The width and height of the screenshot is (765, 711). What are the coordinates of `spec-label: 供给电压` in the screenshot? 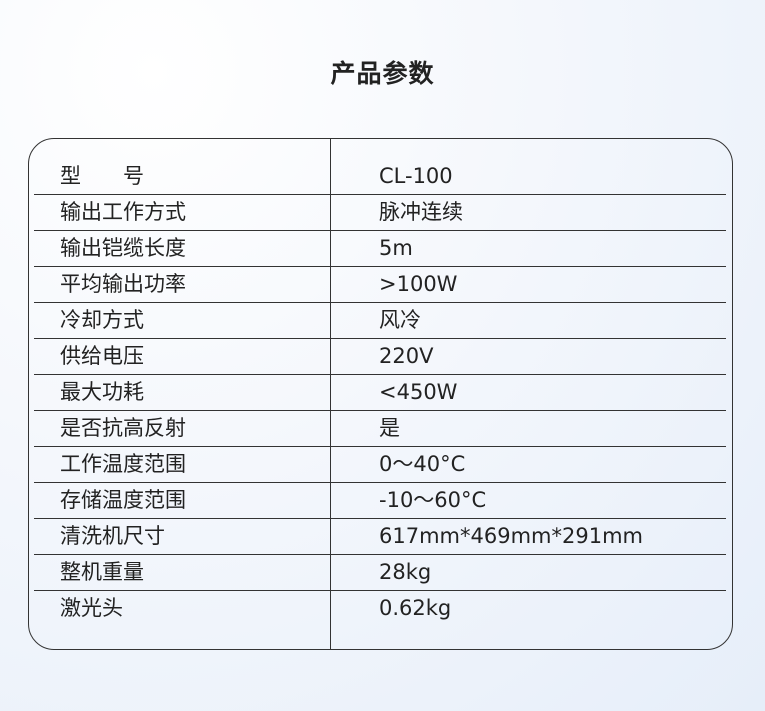 It's located at (102, 356).